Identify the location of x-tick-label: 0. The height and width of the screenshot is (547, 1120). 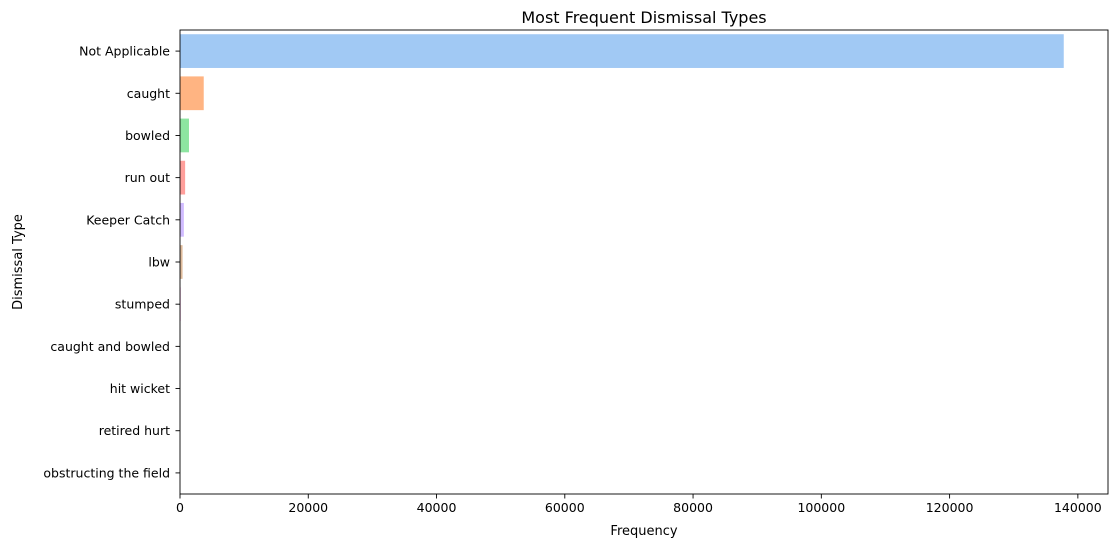
(180, 507).